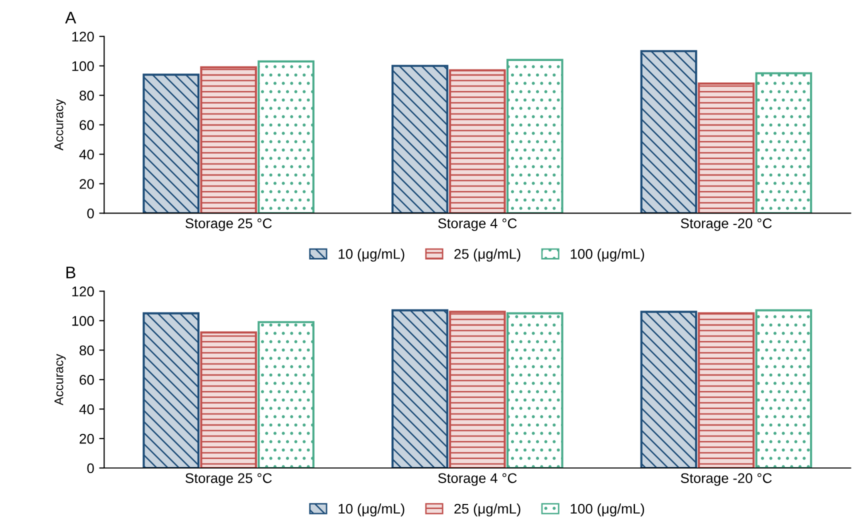 Image resolution: width=868 pixels, height=520 pixels. I want to click on chart-title: A, so click(70, 18).